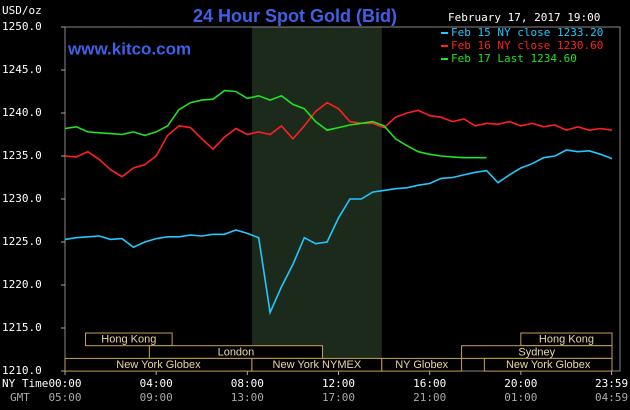  I want to click on session-label: NY Globex, so click(421, 365).